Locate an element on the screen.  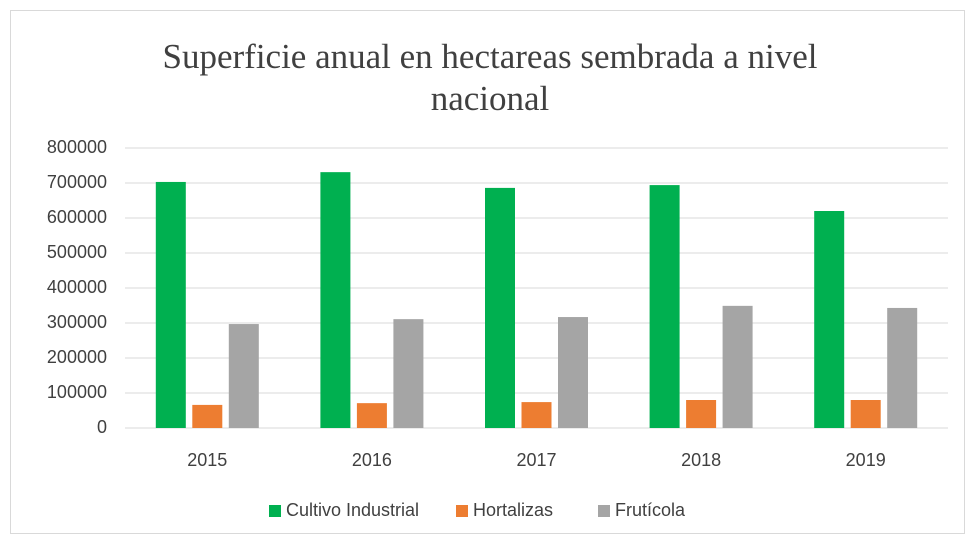
y-tick-label: 300000 is located at coordinates (77, 322).